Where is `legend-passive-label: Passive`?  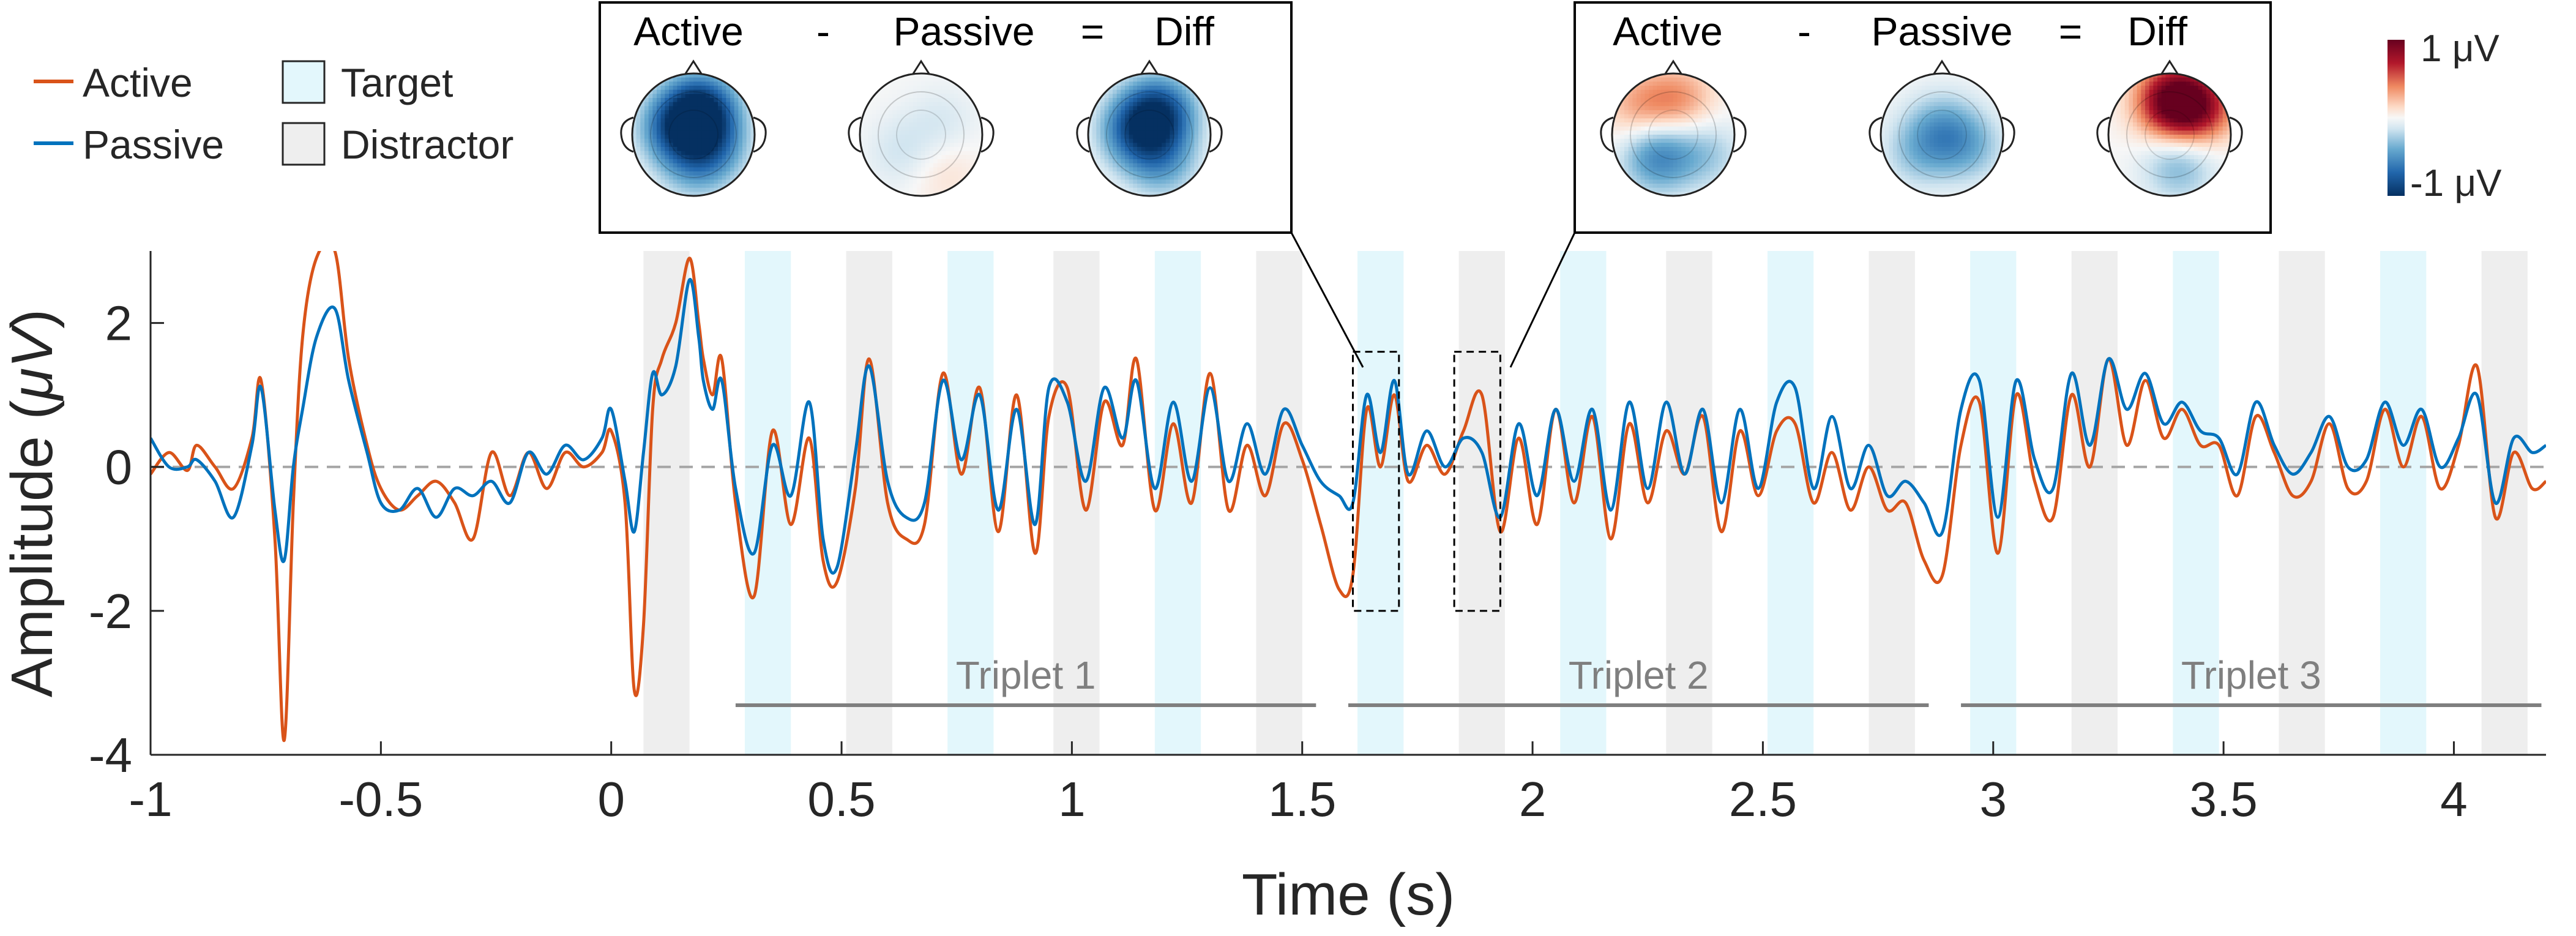 legend-passive-label: Passive is located at coordinates (153, 144).